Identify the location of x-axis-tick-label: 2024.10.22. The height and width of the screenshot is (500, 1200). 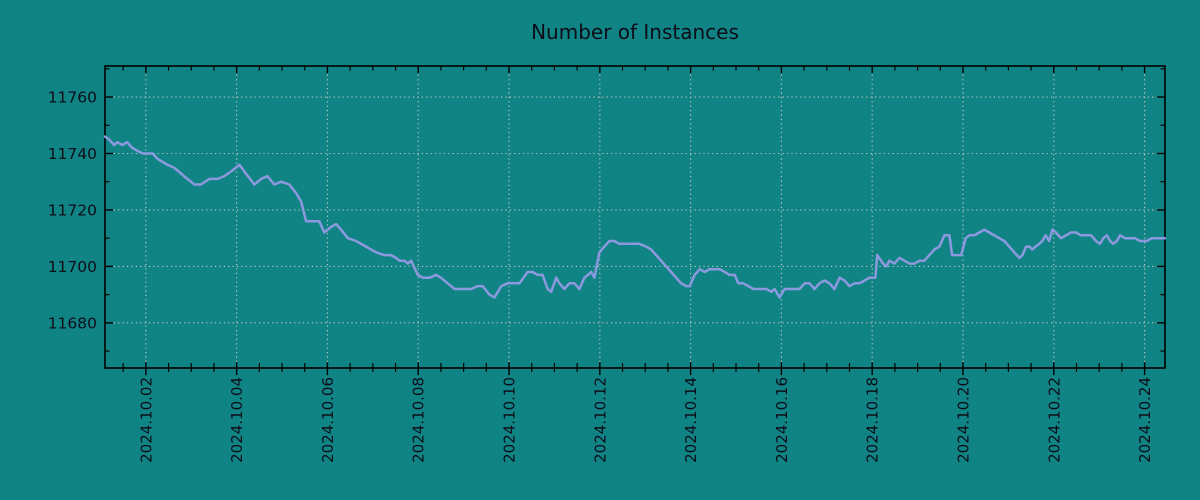
(1054, 420).